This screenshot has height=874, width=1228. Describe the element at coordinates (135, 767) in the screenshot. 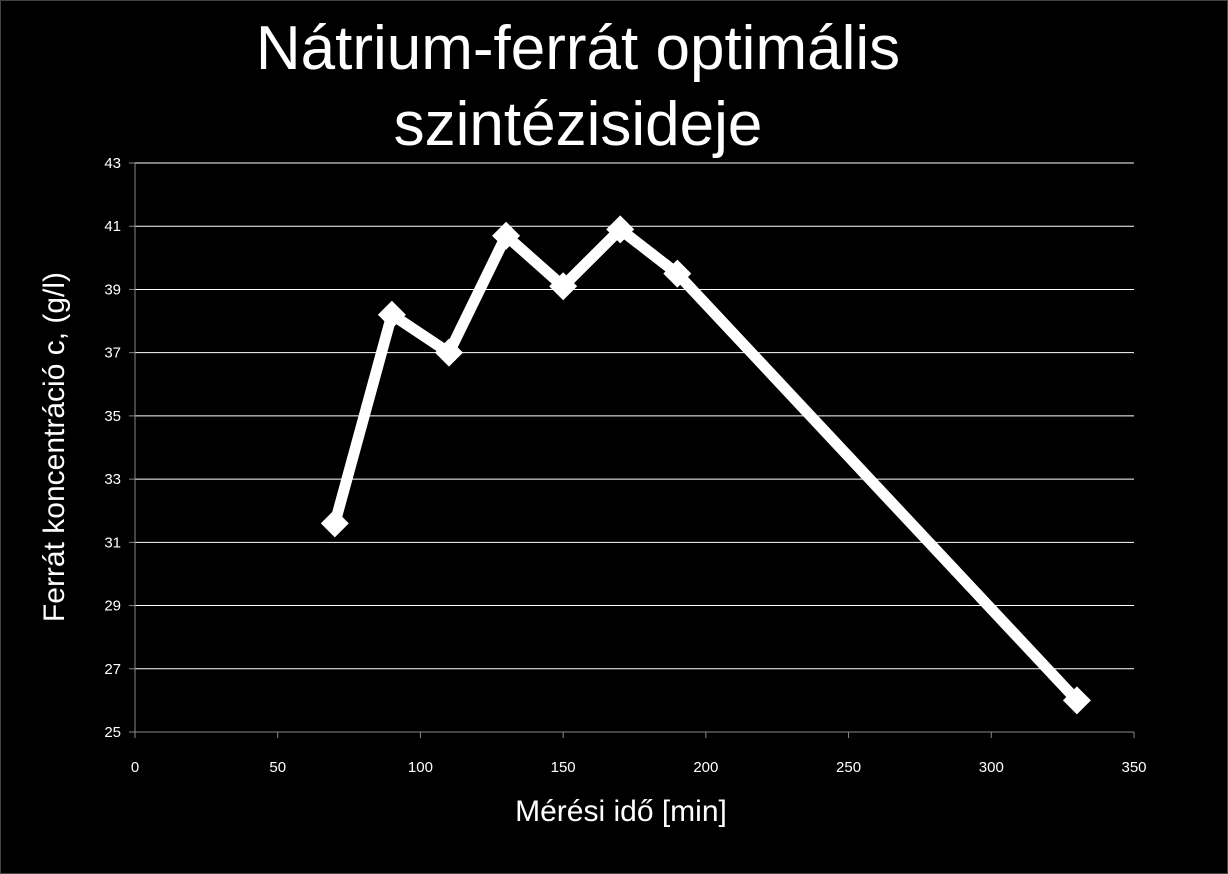

I see `x-tick-label-0: 0` at that location.